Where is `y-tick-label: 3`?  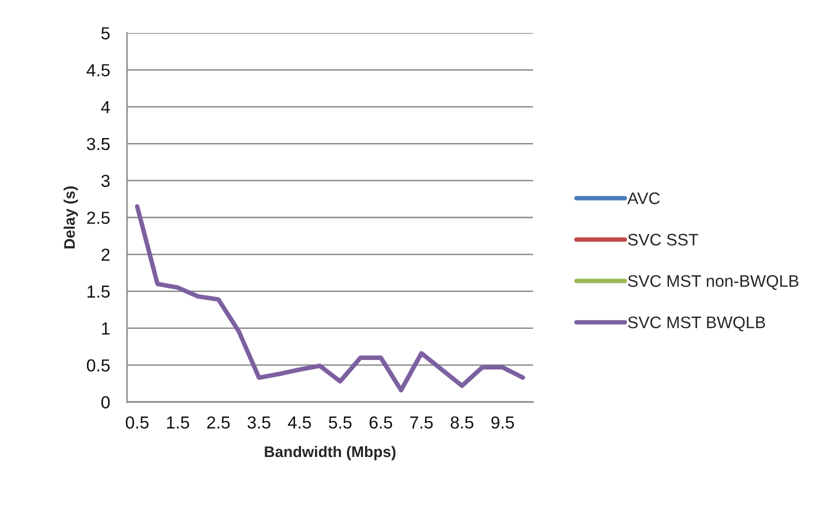 y-tick-label: 3 is located at coordinates (105, 181).